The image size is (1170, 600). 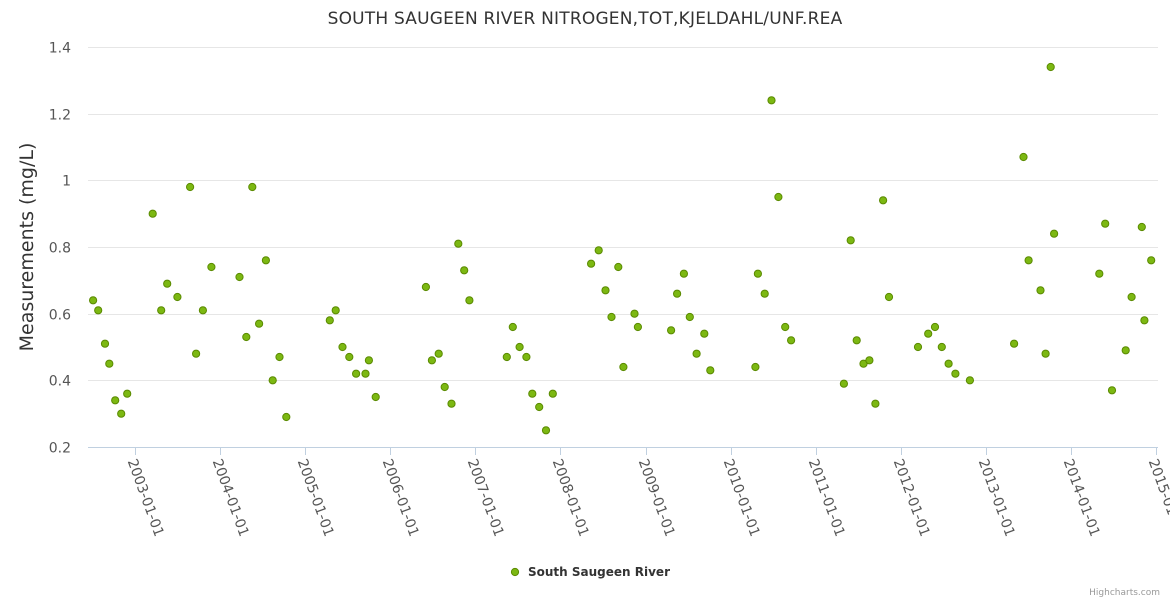 What do you see at coordinates (599, 572) in the screenshot?
I see `legend-label: South Saugeen River` at bounding box center [599, 572].